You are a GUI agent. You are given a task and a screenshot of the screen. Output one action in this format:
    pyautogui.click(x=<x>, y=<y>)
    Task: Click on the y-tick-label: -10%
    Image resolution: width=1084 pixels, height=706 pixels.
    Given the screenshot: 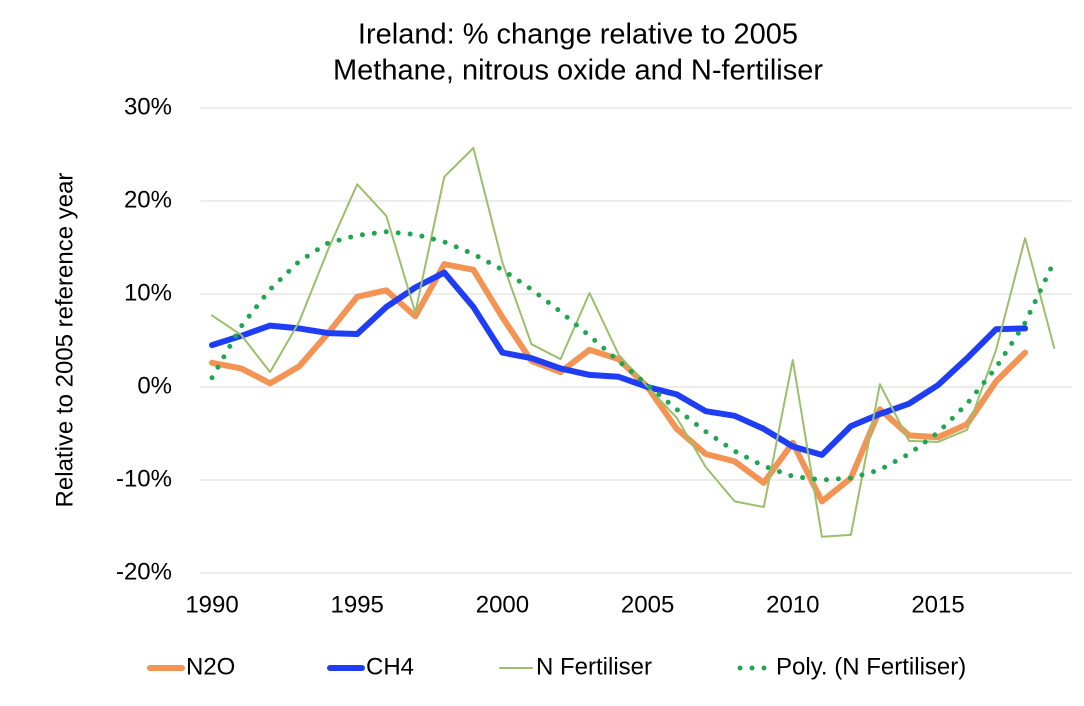 What is the action you would take?
    pyautogui.click(x=144, y=478)
    